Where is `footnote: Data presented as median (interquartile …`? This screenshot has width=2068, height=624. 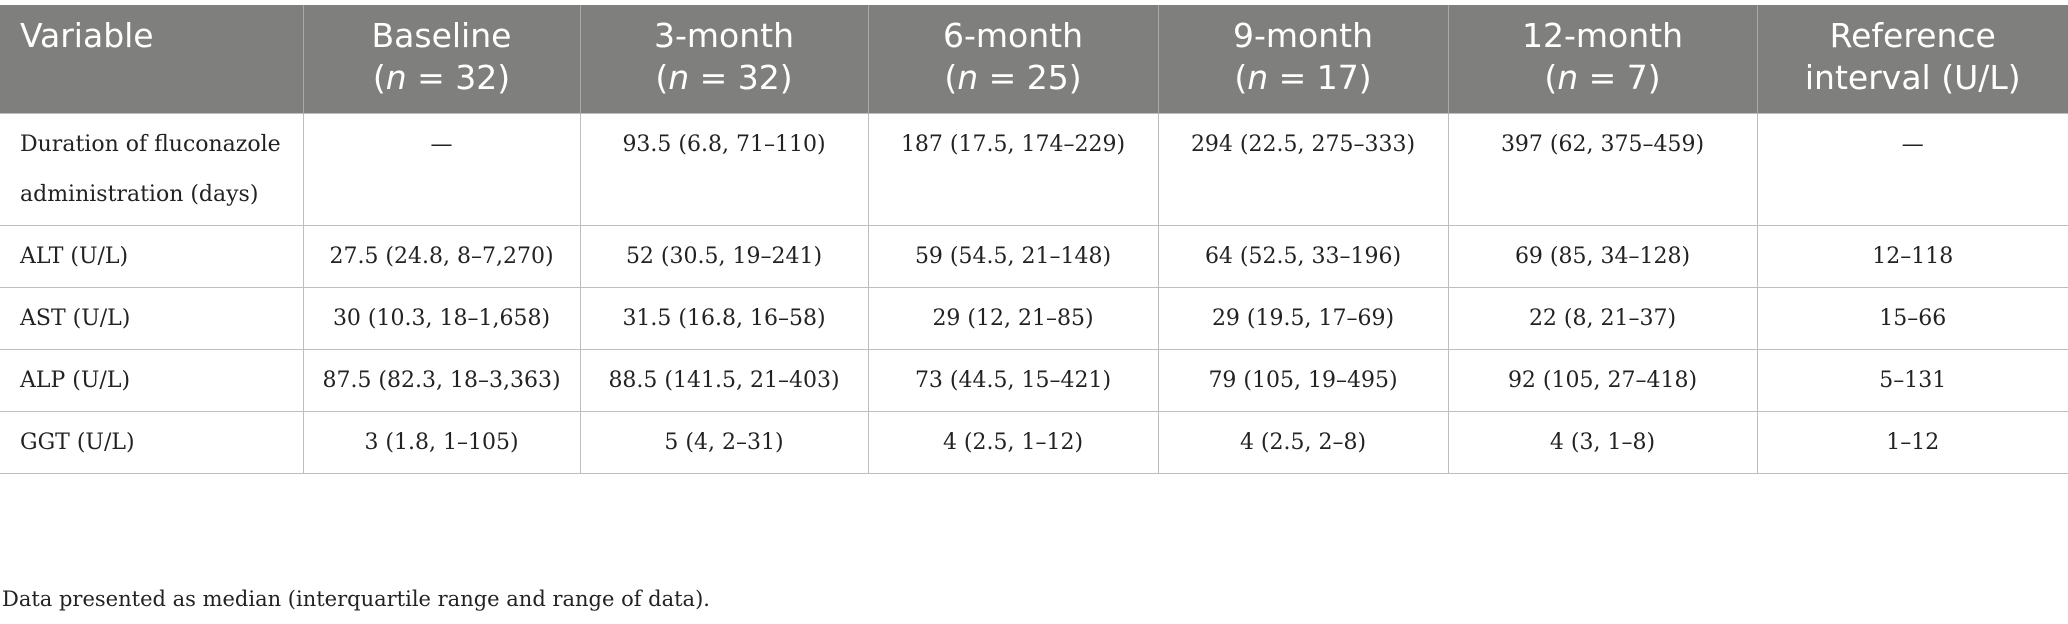
footnote: Data presented as median (interquartile … is located at coordinates (356, 599).